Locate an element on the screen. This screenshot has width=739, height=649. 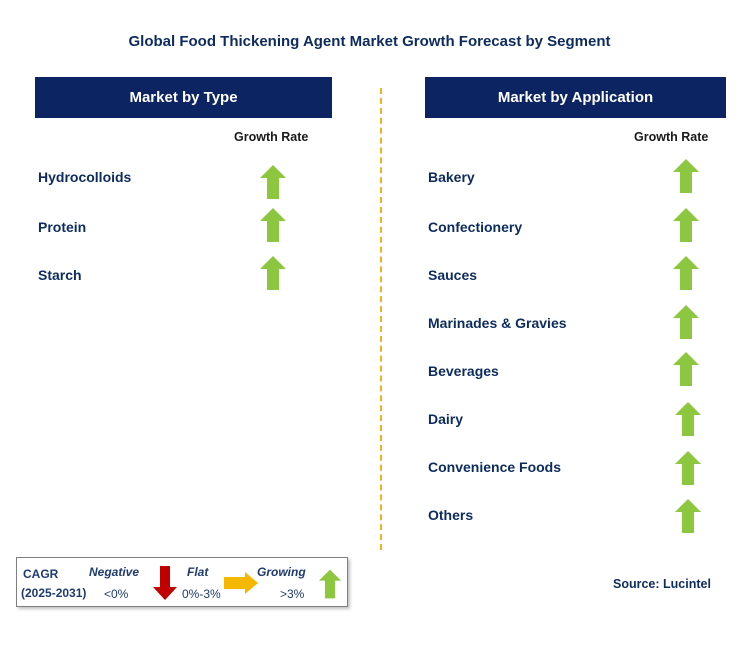
application-row-label: Convenience Foods is located at coordinates (495, 467).